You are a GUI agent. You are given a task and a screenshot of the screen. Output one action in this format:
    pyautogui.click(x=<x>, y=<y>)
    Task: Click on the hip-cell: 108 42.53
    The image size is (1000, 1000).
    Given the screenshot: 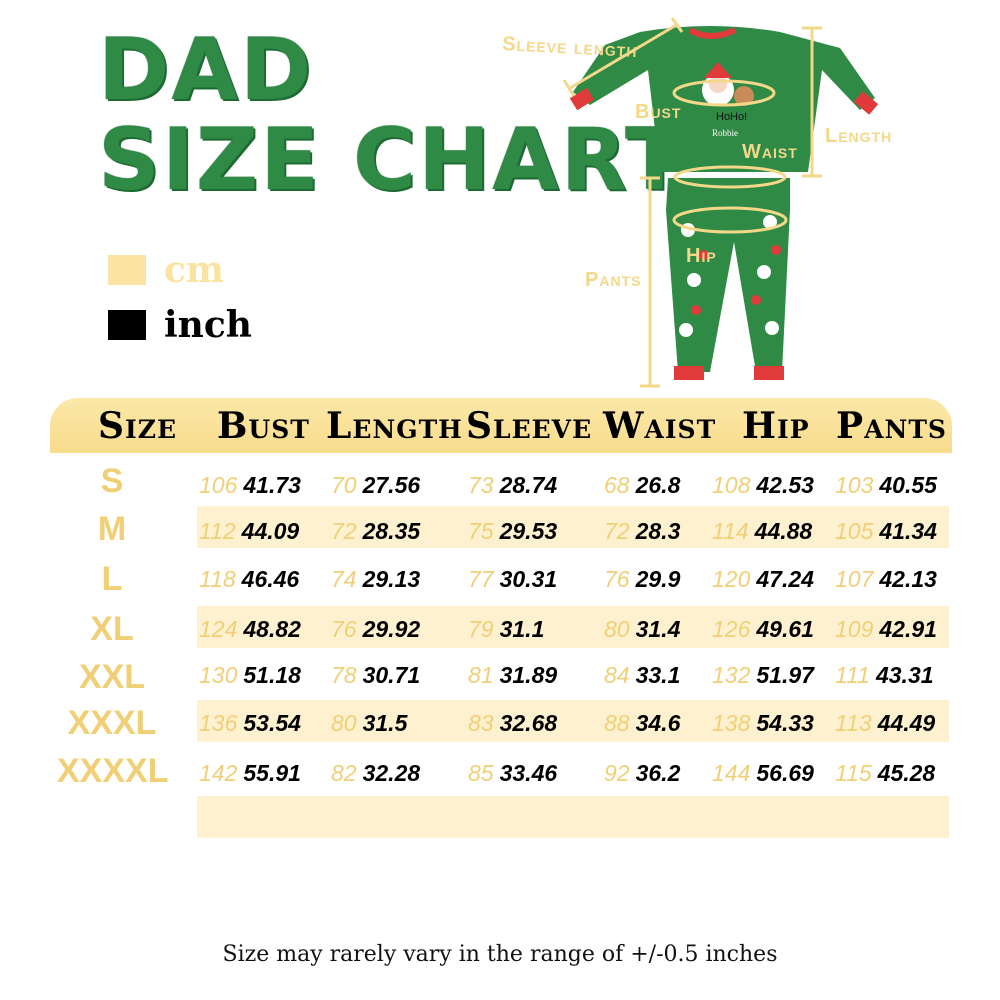 What is the action you would take?
    pyautogui.click(x=763, y=485)
    